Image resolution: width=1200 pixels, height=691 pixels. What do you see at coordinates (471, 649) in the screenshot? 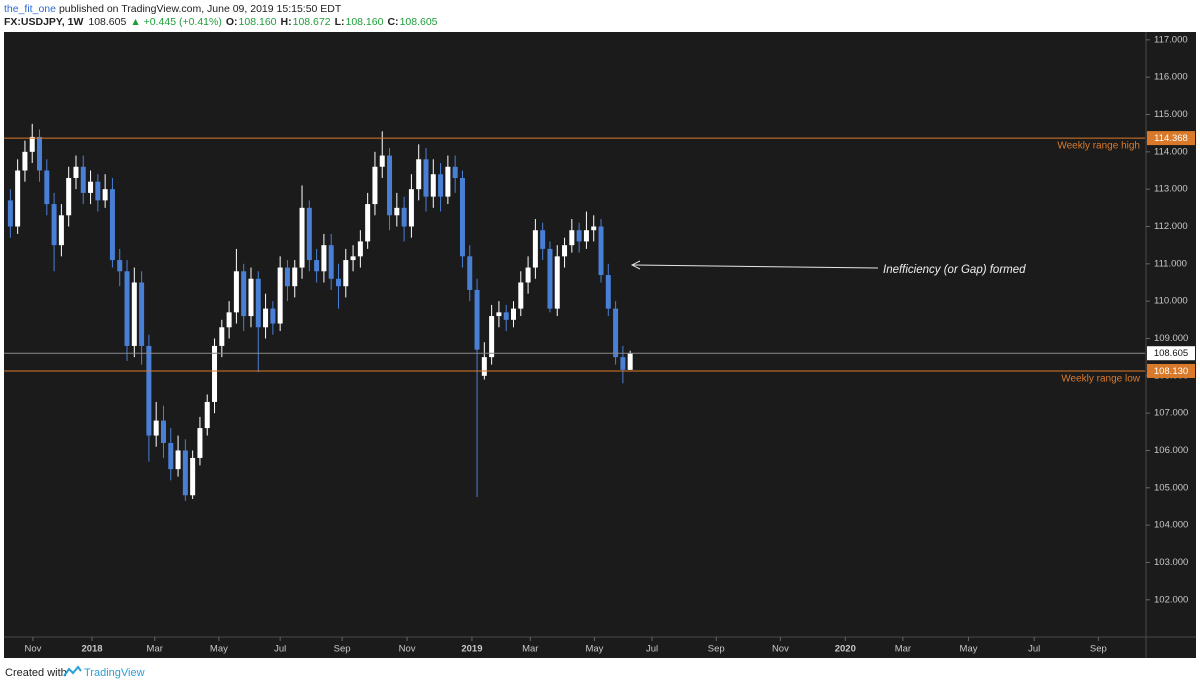
I see `x-tick-label: 2019` at bounding box center [471, 649].